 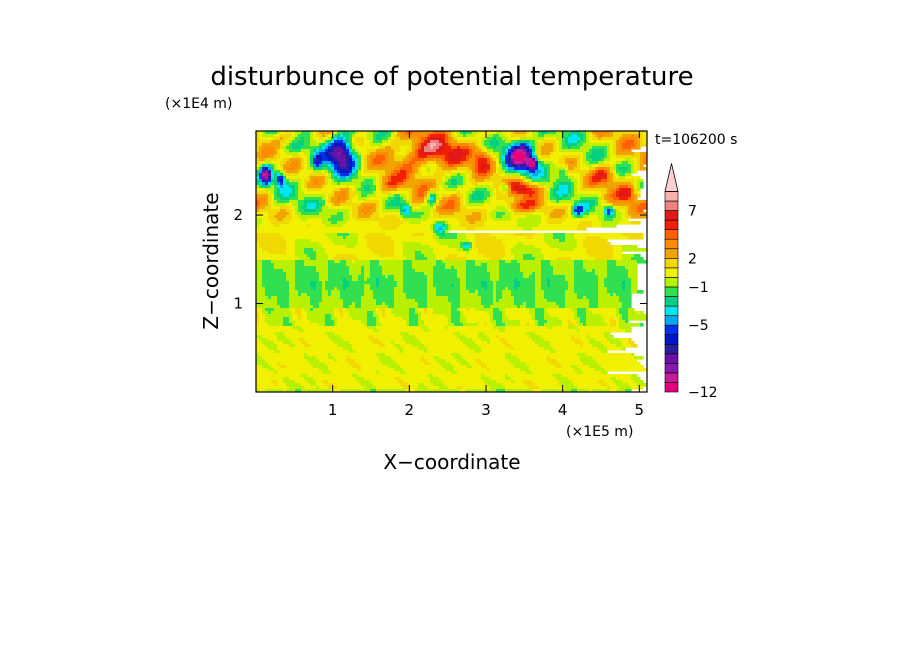 I want to click on x-tick-label: 5, so click(x=640, y=410).